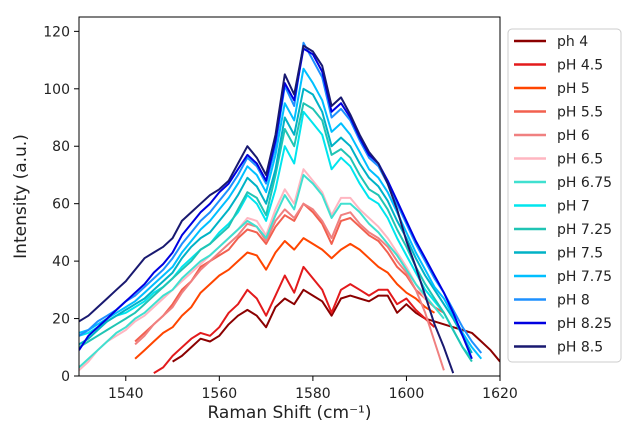 The width and height of the screenshot is (625, 428). What do you see at coordinates (500, 394) in the screenshot?
I see `x-tick-label: 1620` at bounding box center [500, 394].